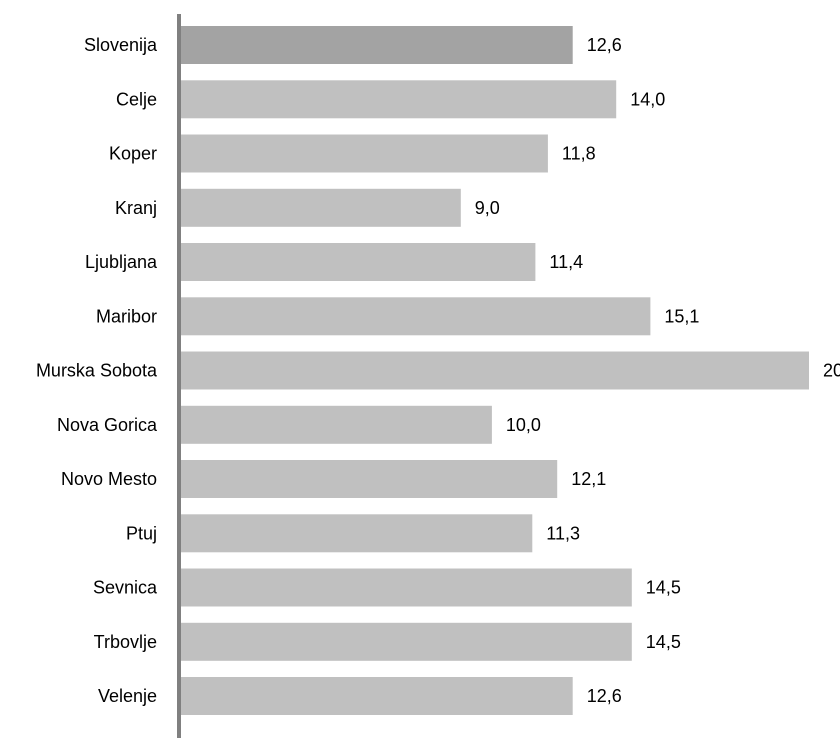 The image size is (840, 738). I want to click on bar-koper, so click(364, 153).